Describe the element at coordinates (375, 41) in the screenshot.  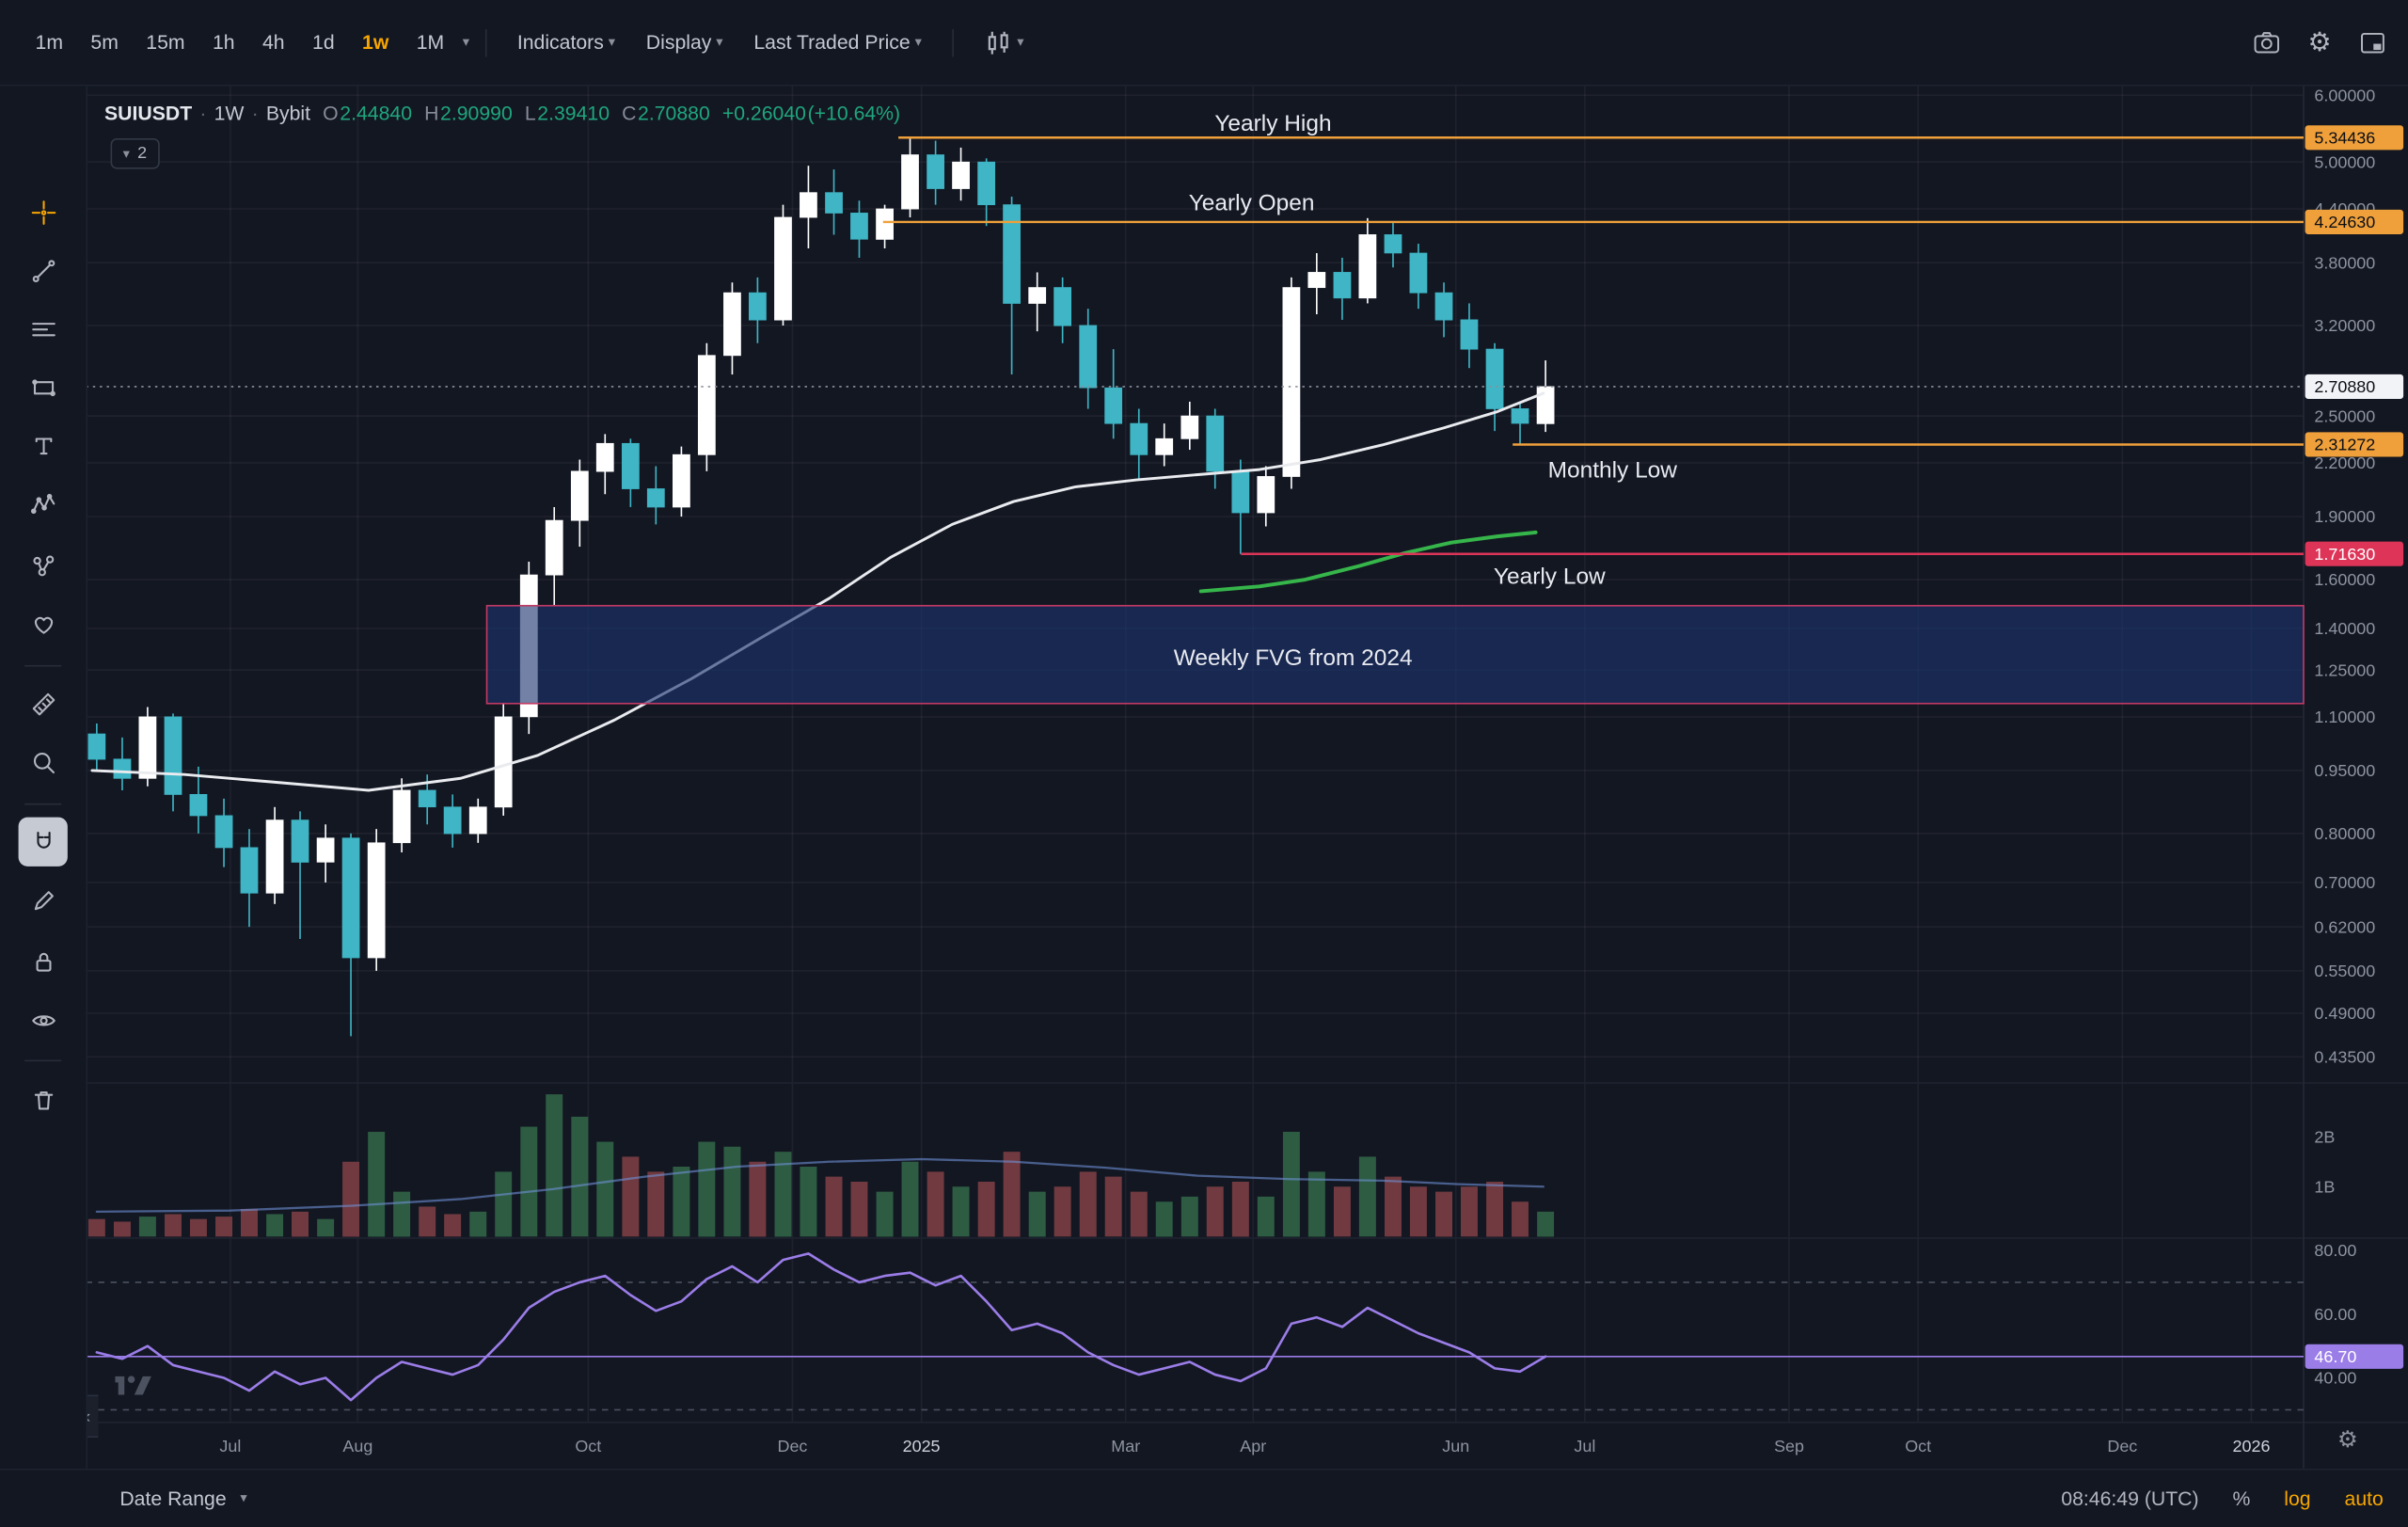
I see `timeframe-1w: 1w` at that location.